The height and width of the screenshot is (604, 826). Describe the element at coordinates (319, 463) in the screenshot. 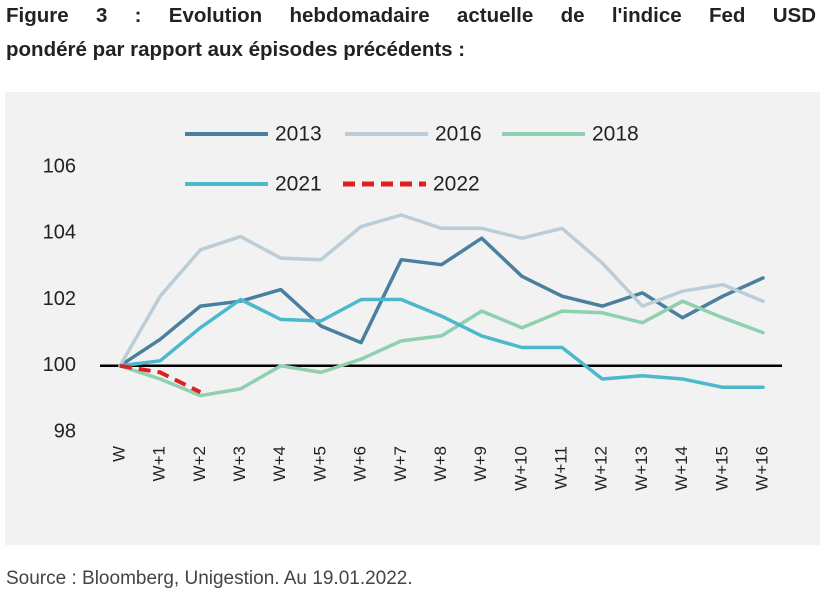

I see `x-tick-label: W+5` at that location.